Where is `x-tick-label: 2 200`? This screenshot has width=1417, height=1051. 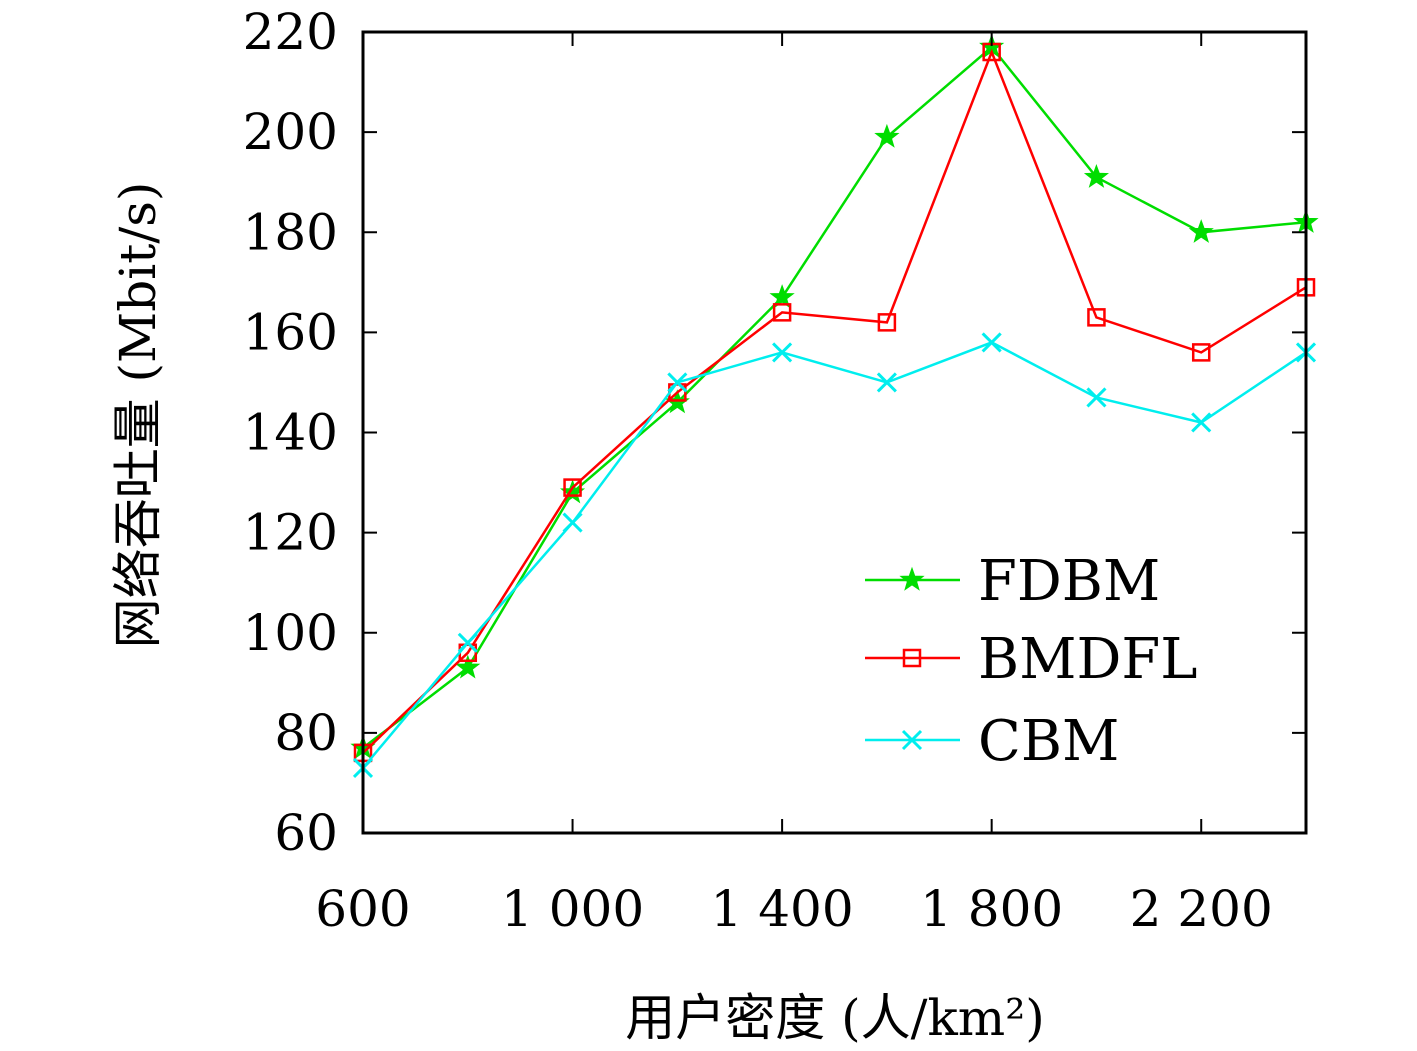 x-tick-label: 2 200 is located at coordinates (1201, 909).